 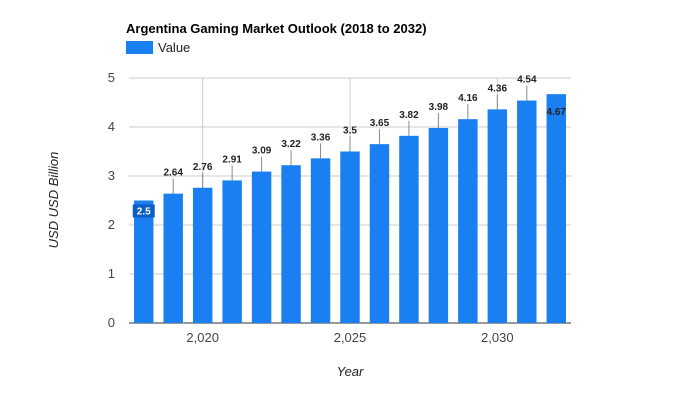 I want to click on data-label: 3.82, so click(x=409, y=115).